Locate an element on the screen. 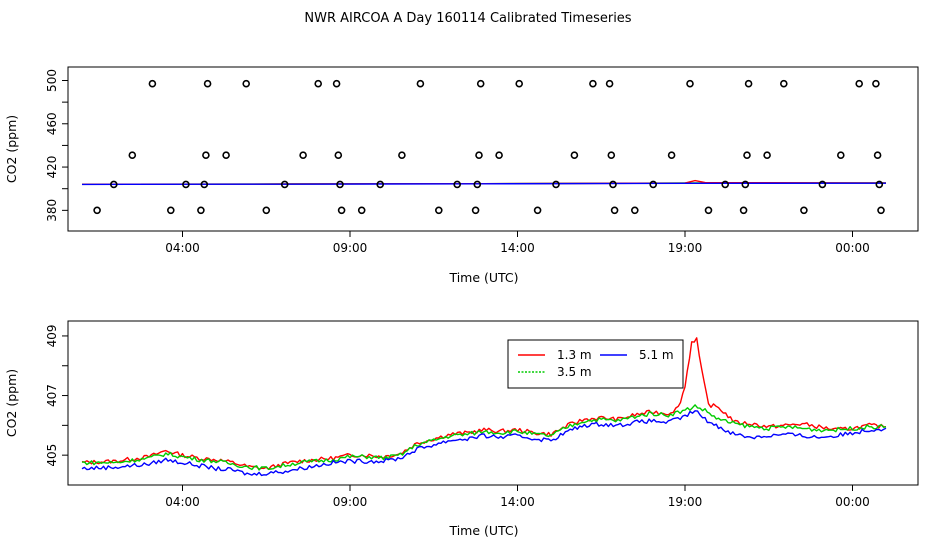  series-line-3-5-m is located at coordinates (484, 437).